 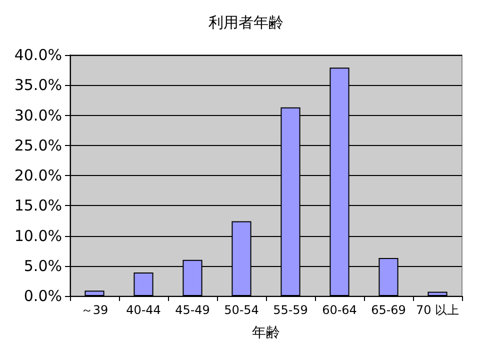 What do you see at coordinates (438, 310) in the screenshot?
I see `x-tick-label: 70 以上` at bounding box center [438, 310].